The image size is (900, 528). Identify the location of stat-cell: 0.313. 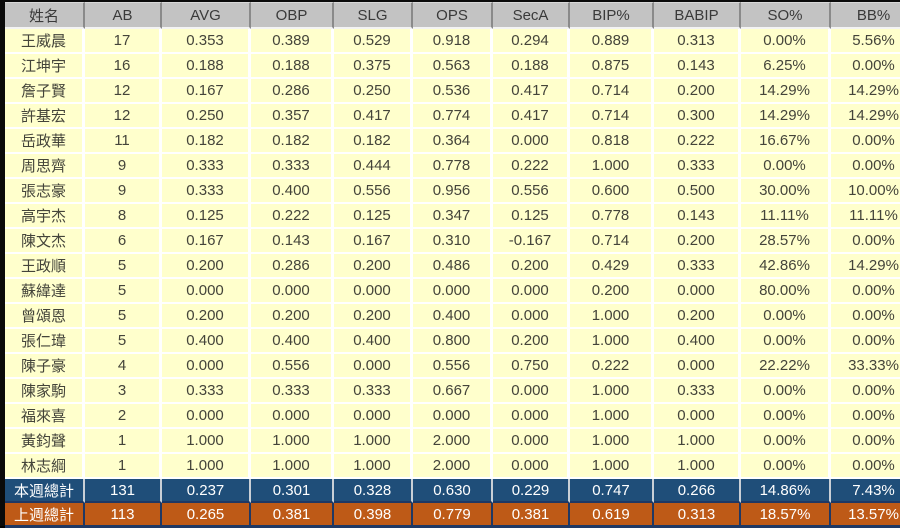
(697, 41).